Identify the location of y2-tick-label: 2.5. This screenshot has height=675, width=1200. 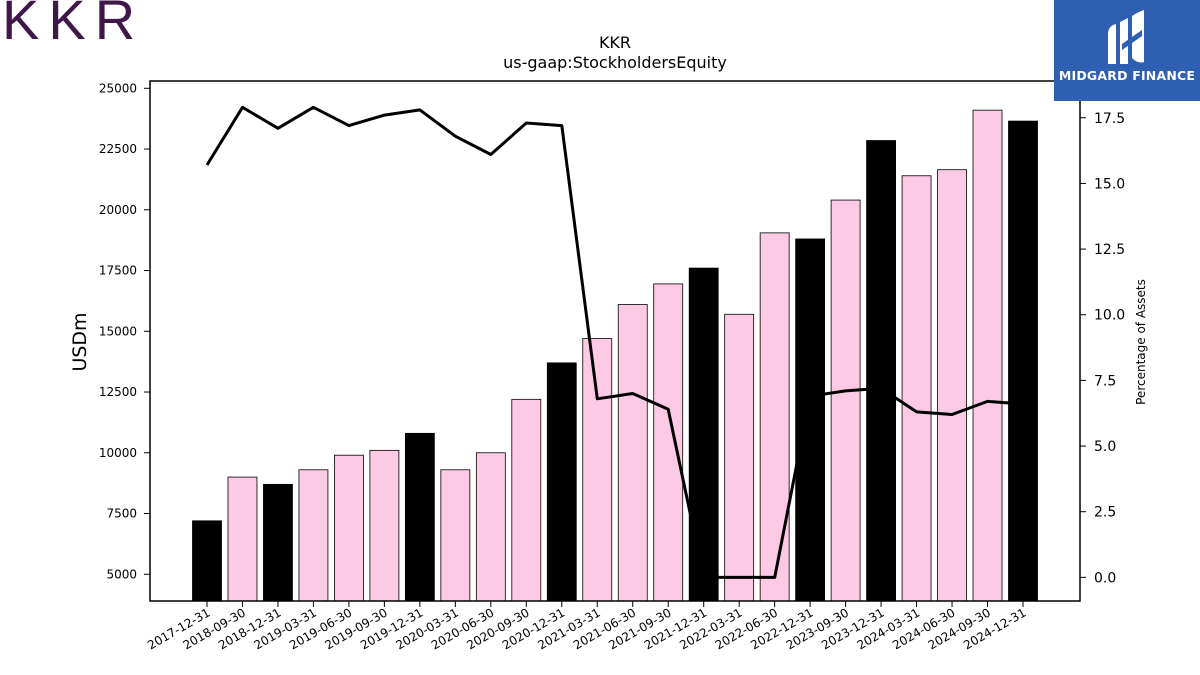
(1105, 513).